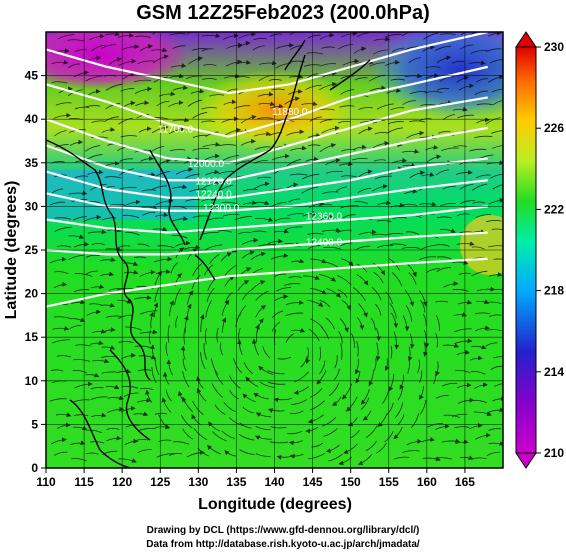  Describe the element at coordinates (198, 482) in the screenshot. I see `x-tick-label: 130` at that location.